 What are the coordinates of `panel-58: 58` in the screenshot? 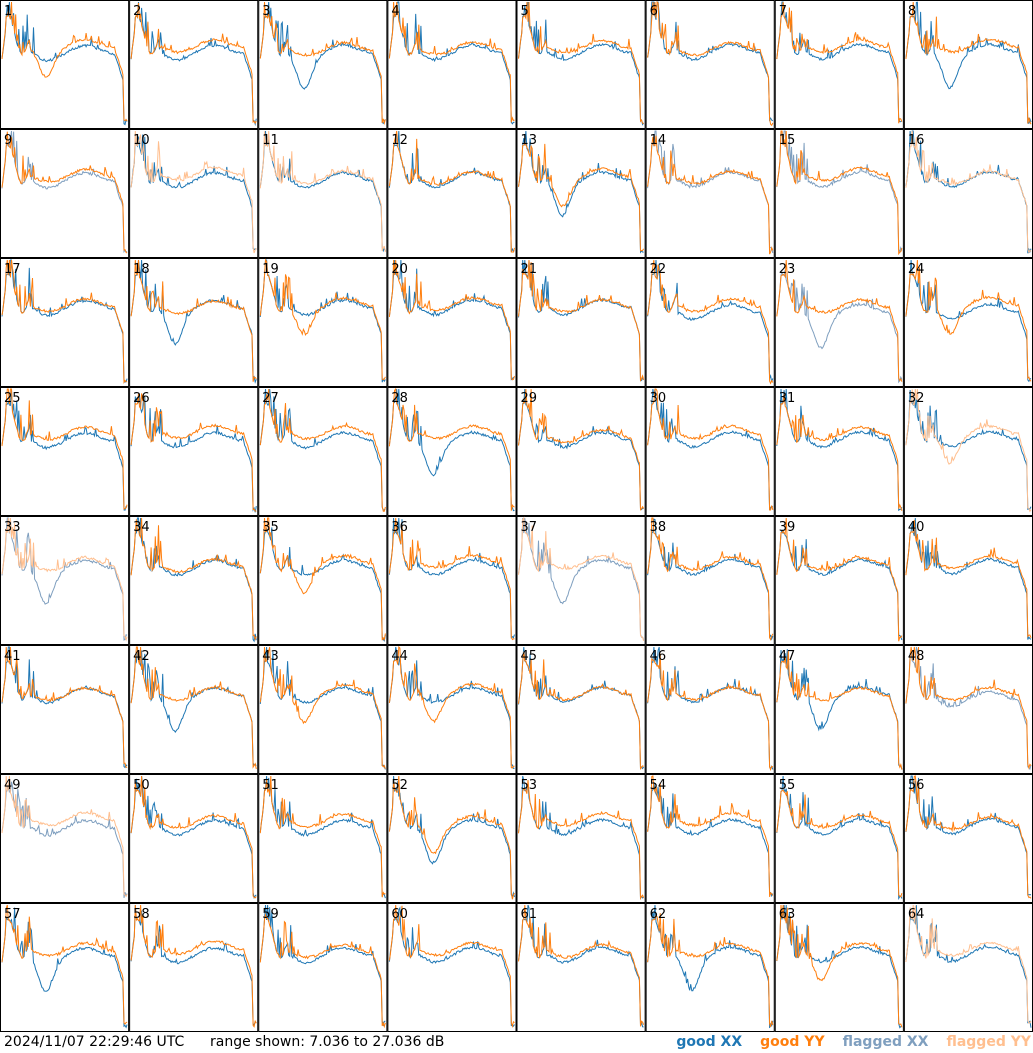 It's located at (194, 967).